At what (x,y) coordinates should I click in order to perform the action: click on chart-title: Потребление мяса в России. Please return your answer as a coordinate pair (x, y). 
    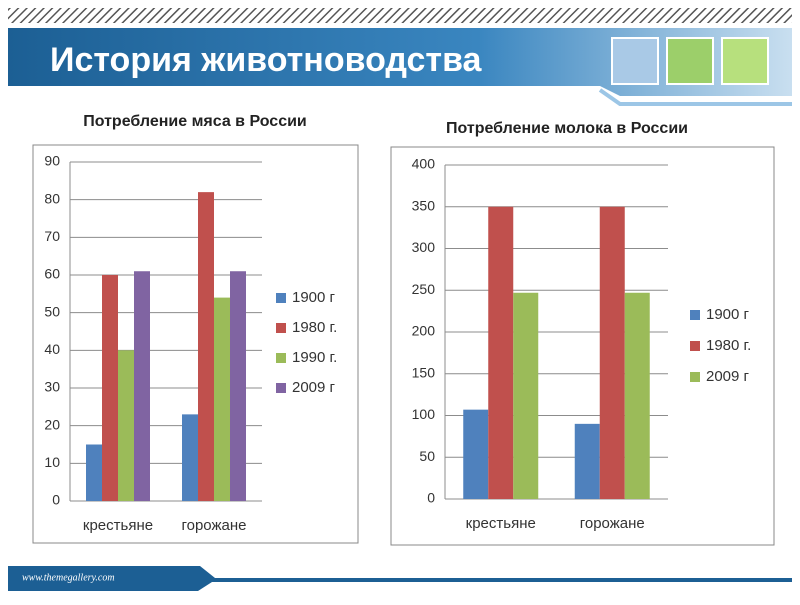
    Looking at the image, I should click on (195, 121).